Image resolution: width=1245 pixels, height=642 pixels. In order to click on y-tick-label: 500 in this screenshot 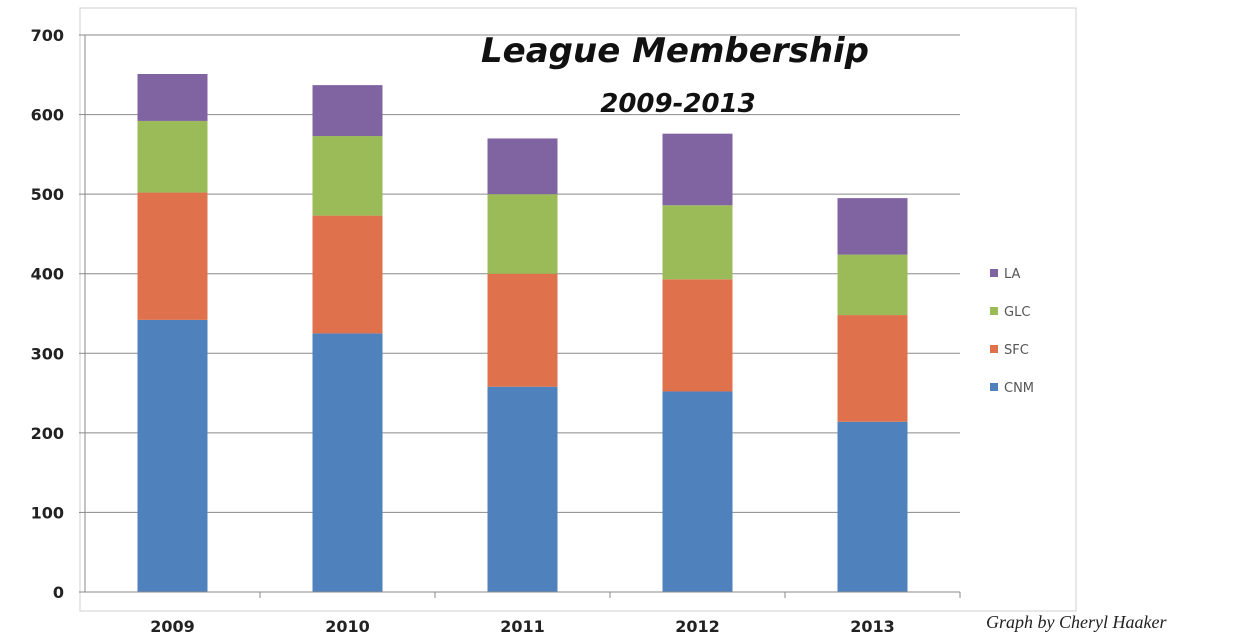, I will do `click(47, 194)`.